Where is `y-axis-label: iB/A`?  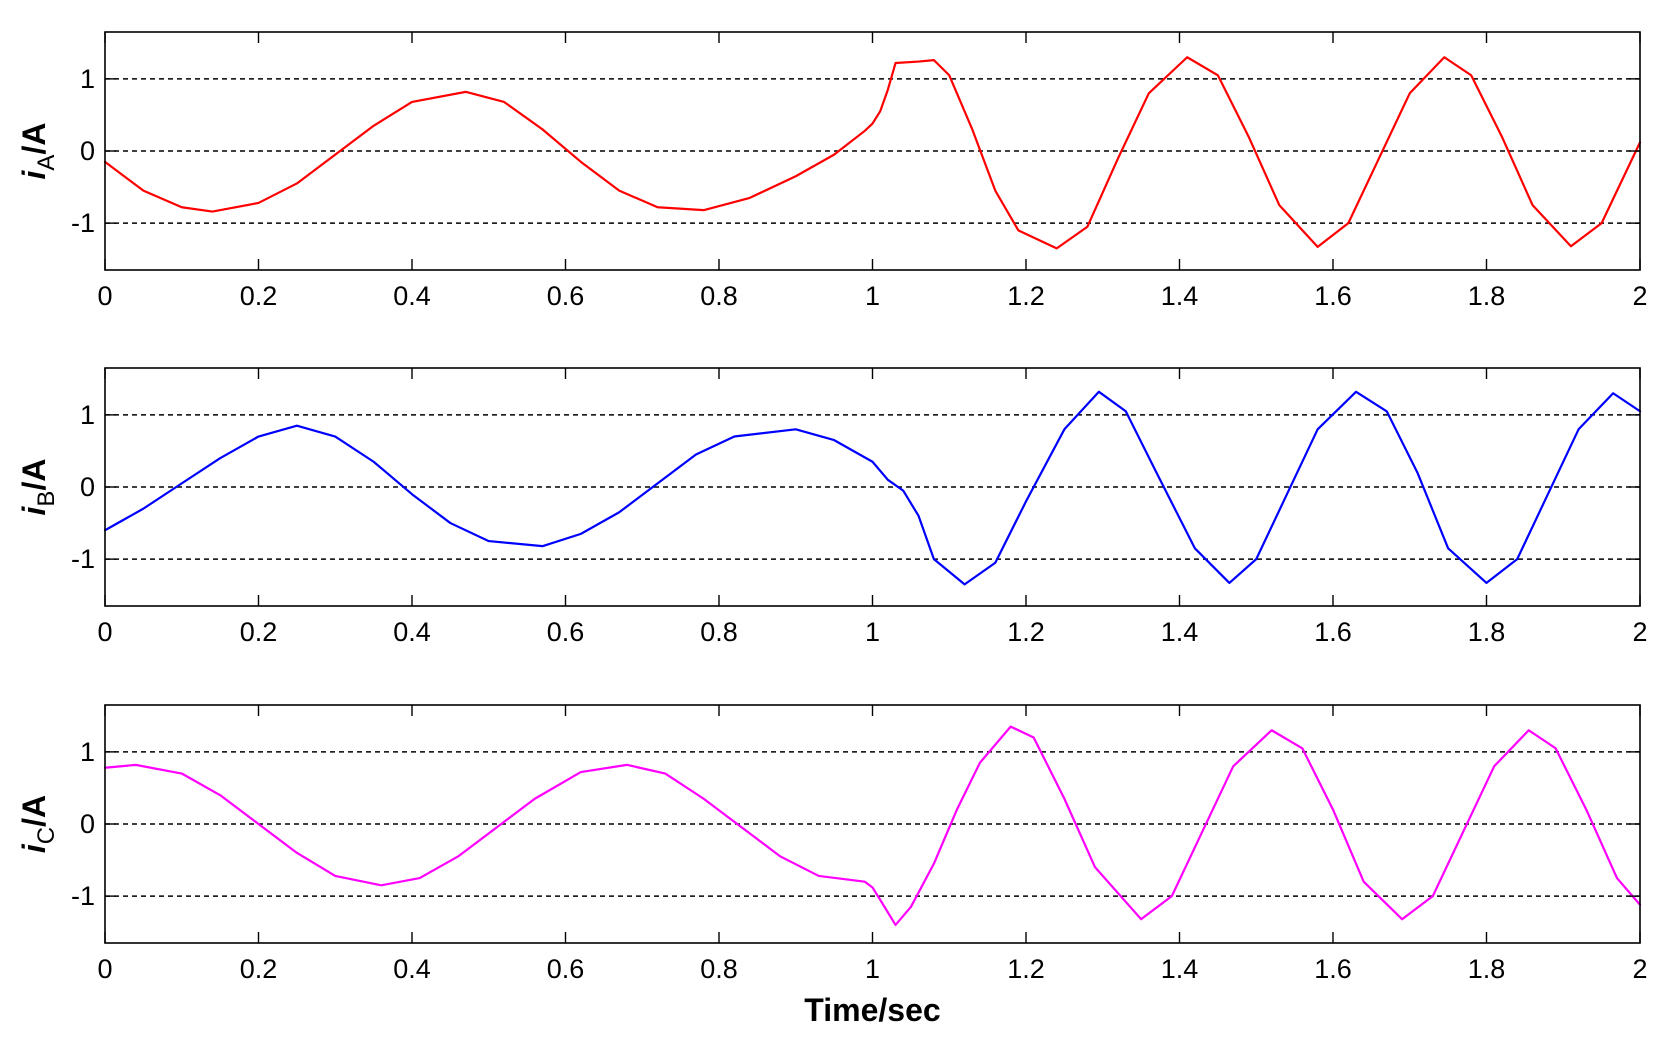
y-axis-label: iB/A is located at coordinates (38, 487).